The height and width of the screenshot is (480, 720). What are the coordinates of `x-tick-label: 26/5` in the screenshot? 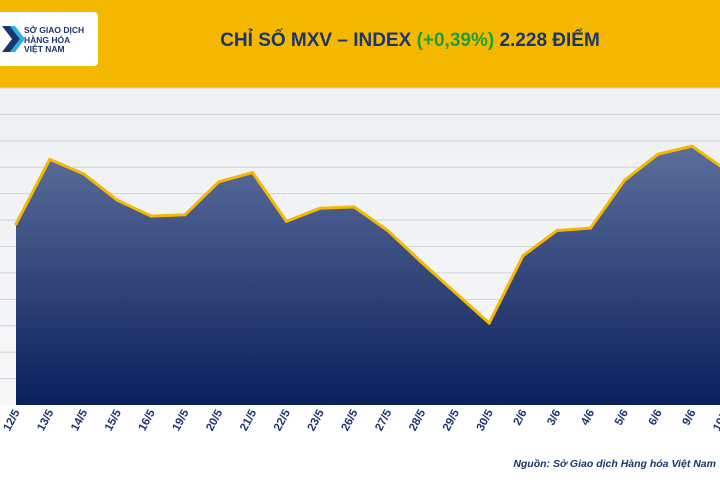 It's located at (350, 420).